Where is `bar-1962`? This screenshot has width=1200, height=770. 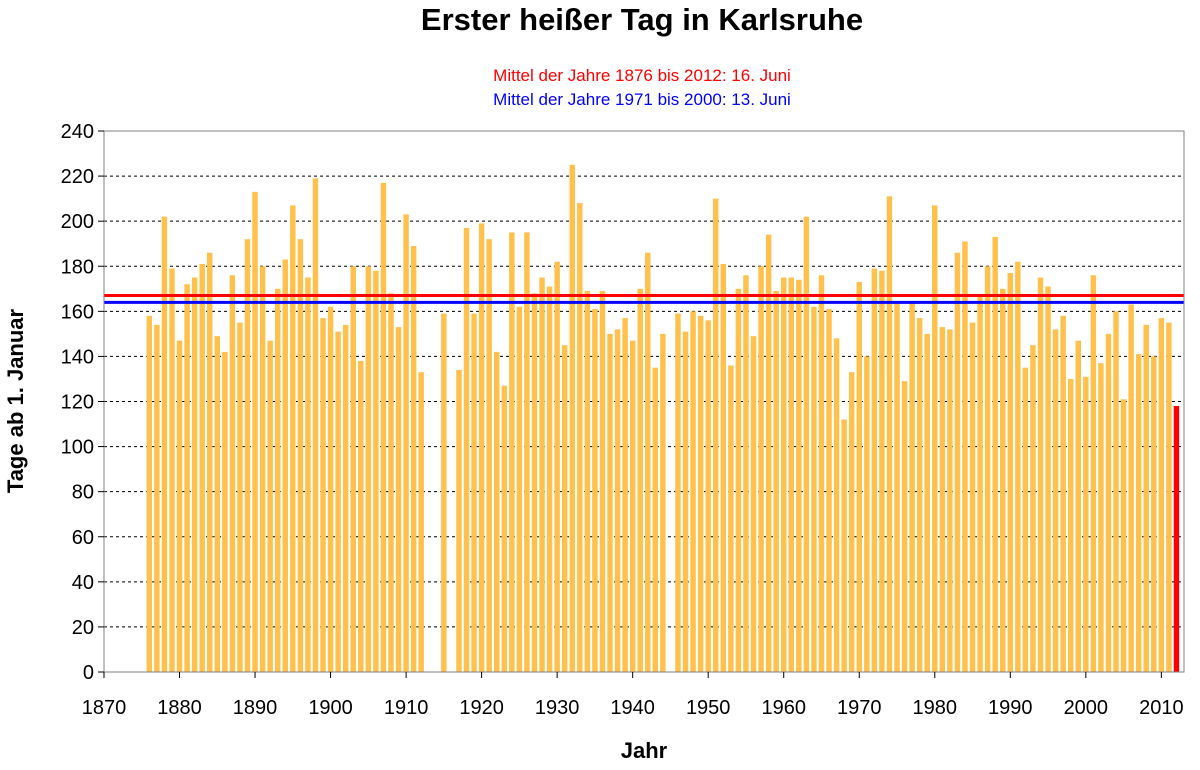 bar-1962 is located at coordinates (799, 475).